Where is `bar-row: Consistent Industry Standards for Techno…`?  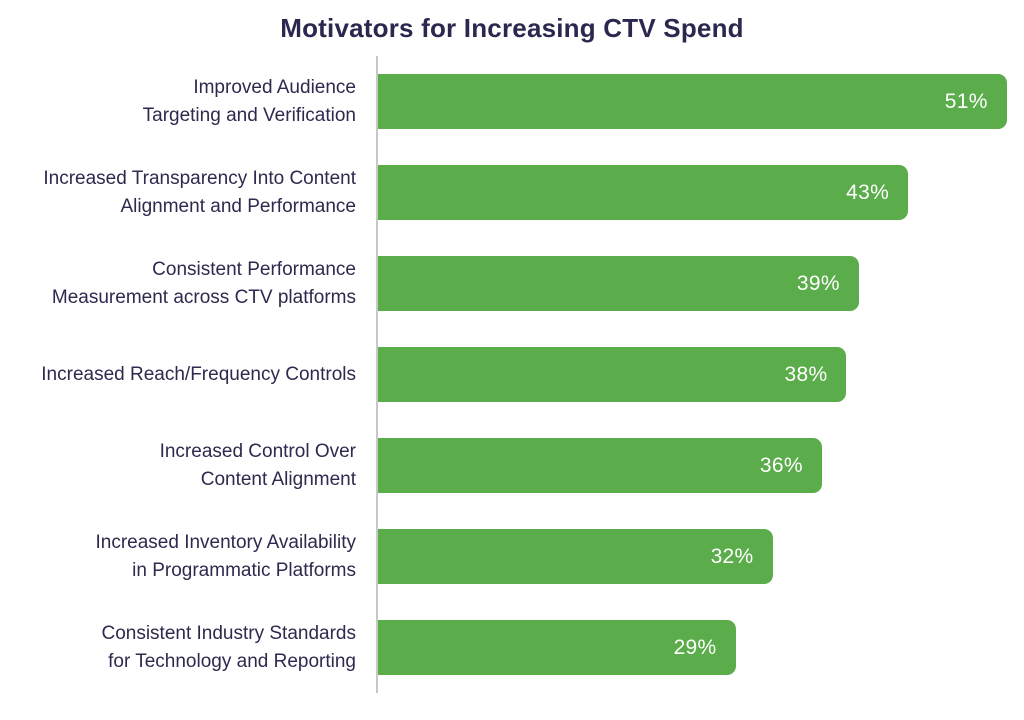 bar-row: Consistent Industry Standards for Techno… is located at coordinates (512, 647).